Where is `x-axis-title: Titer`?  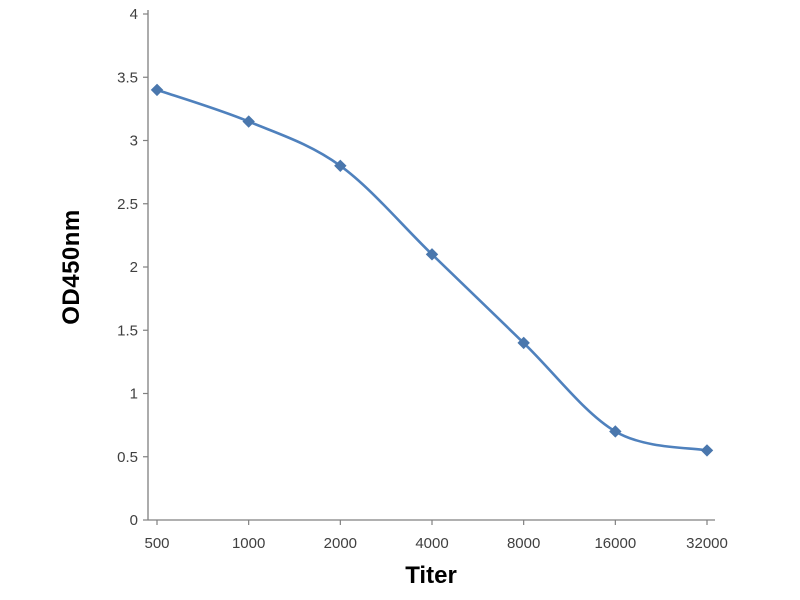
x-axis-title: Titer is located at coordinates (431, 575).